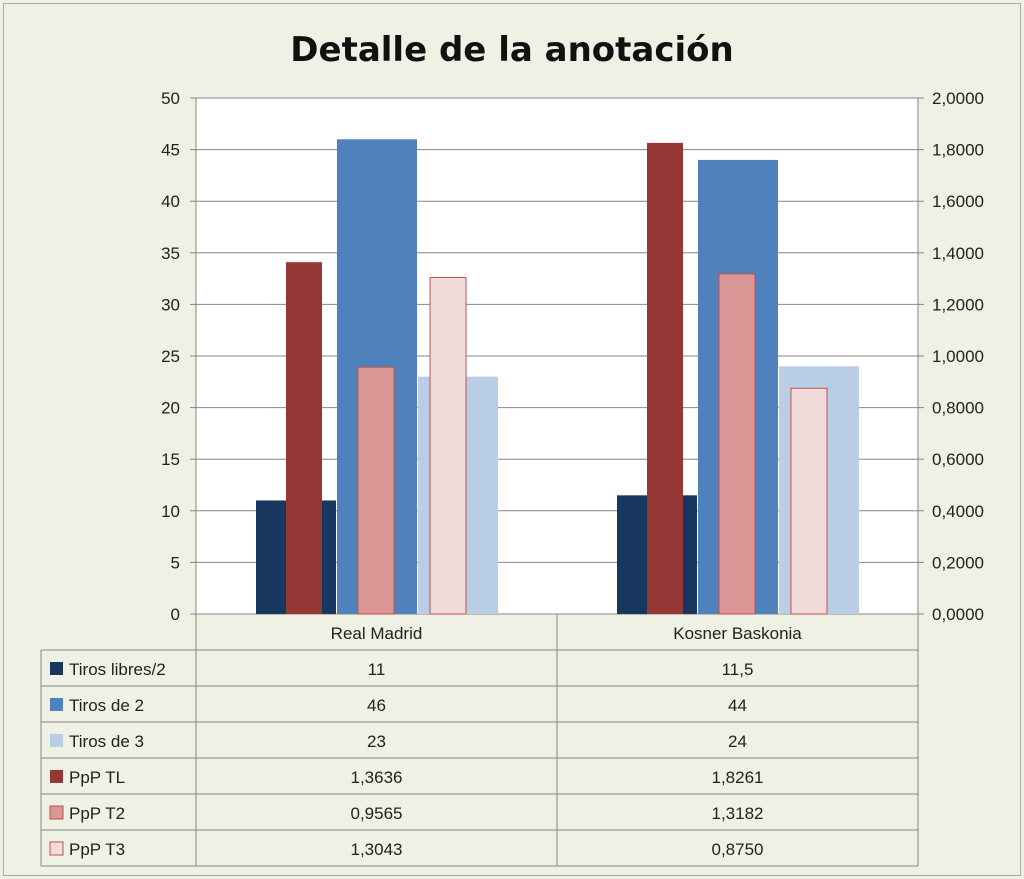 The height and width of the screenshot is (879, 1024). I want to click on table-category-label: Real Madrid, so click(377, 633).